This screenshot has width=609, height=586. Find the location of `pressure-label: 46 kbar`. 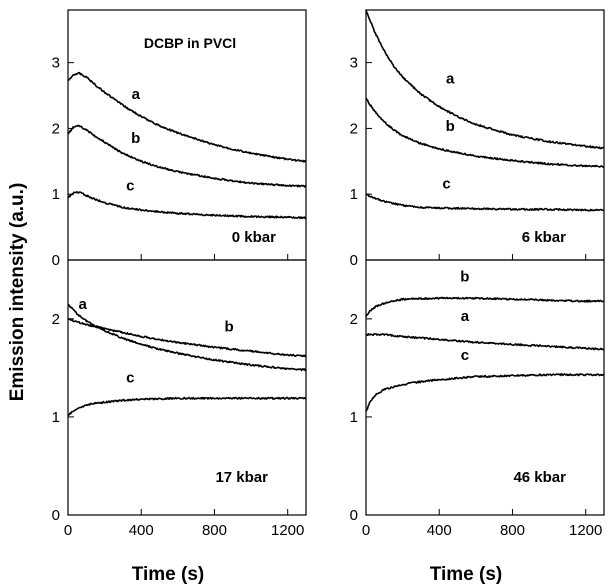

pressure-label: 46 kbar is located at coordinates (539, 477).